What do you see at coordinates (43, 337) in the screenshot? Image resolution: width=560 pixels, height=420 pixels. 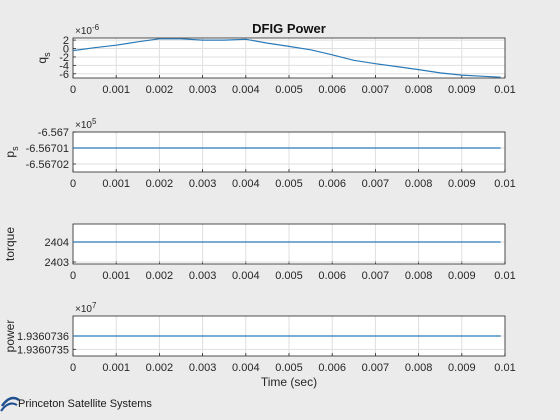 I see `y-tick-label: 1.9360736` at bounding box center [43, 337].